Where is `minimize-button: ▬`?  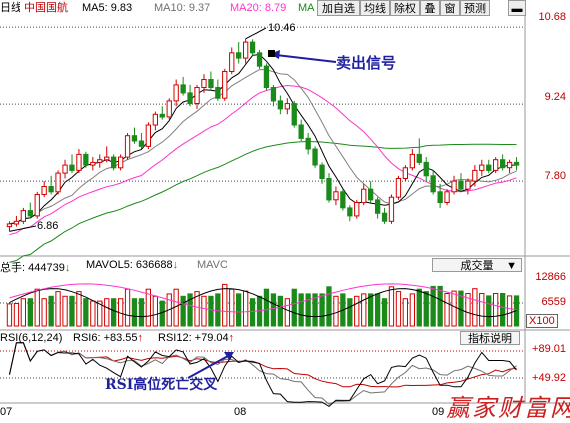 minimize-button: ▬ is located at coordinates (517, 8).